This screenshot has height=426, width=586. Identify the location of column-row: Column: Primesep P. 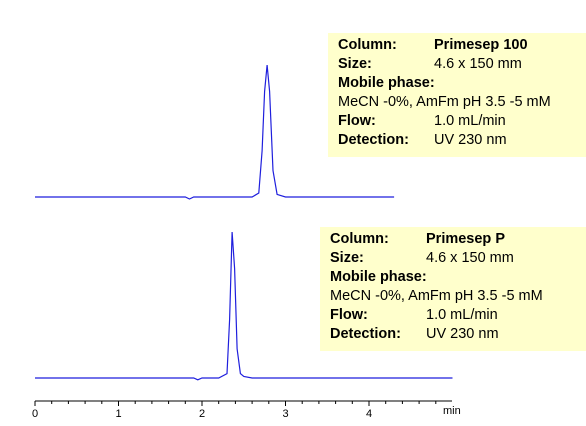
(453, 239).